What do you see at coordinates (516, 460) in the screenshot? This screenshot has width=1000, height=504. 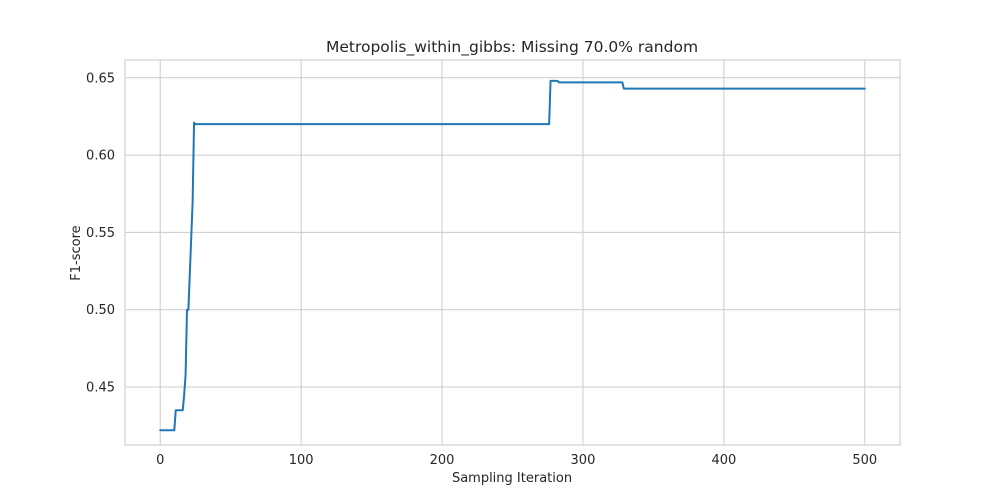 I see `x-tick-labels: 0 100 200 300 400 500` at bounding box center [516, 460].